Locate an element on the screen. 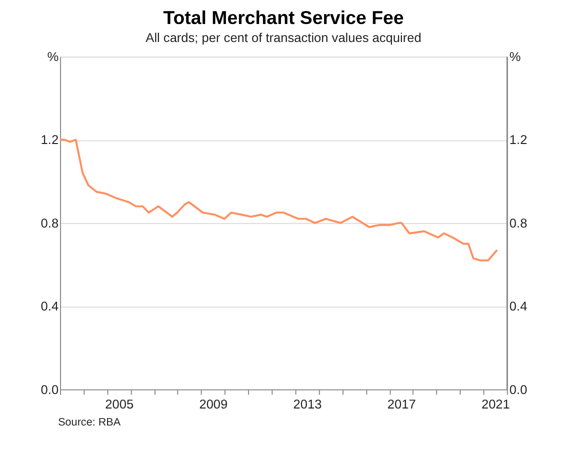  y-tick-label: % is located at coordinates (53, 56).